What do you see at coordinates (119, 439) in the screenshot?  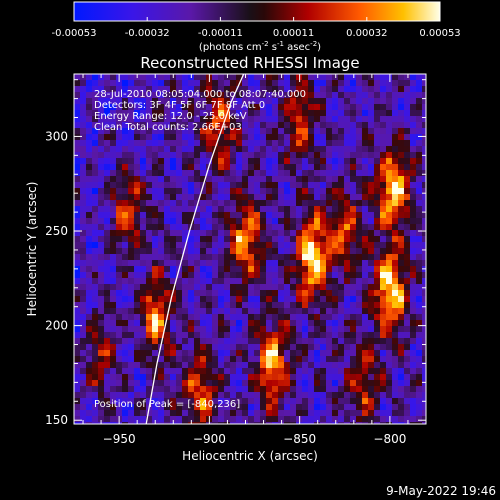 I see `x-tick-label: −950` at bounding box center [119, 439].